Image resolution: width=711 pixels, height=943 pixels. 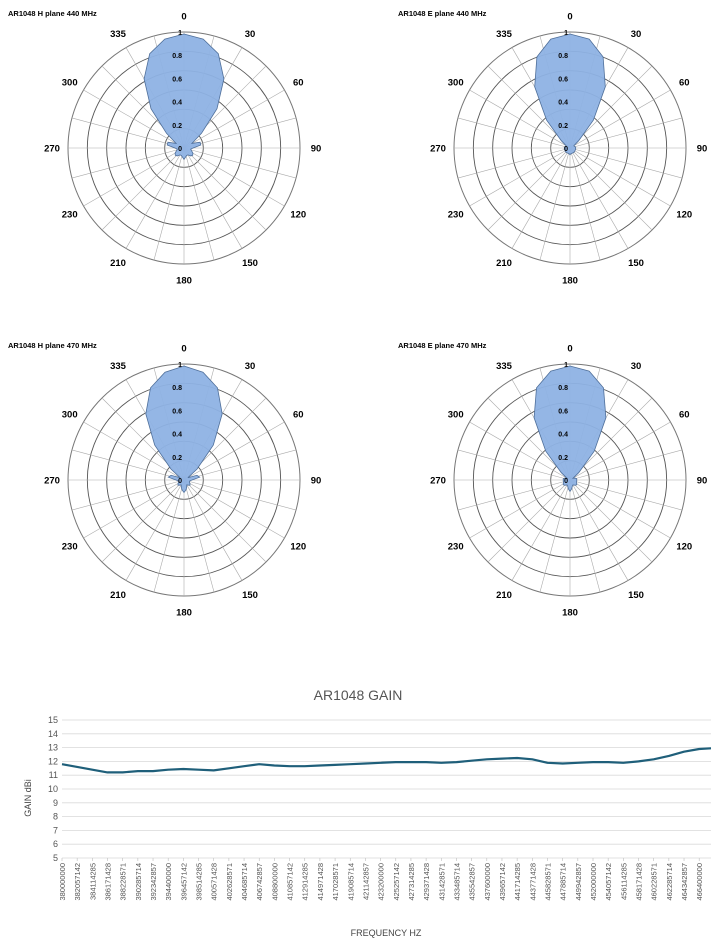 What do you see at coordinates (214, 882) in the screenshot?
I see `gain-x-tick-label: 400571428` at bounding box center [214, 882].